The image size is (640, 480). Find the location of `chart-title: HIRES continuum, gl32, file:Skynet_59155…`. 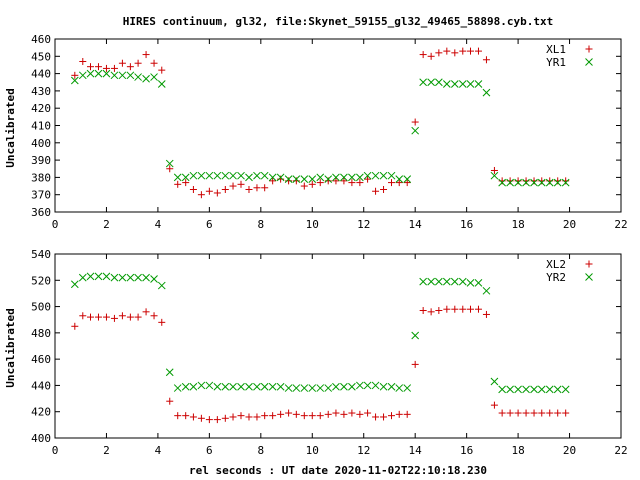

chart-title: HIRES continuum, gl32, file:Skynet_59155… is located at coordinates (338, 21).